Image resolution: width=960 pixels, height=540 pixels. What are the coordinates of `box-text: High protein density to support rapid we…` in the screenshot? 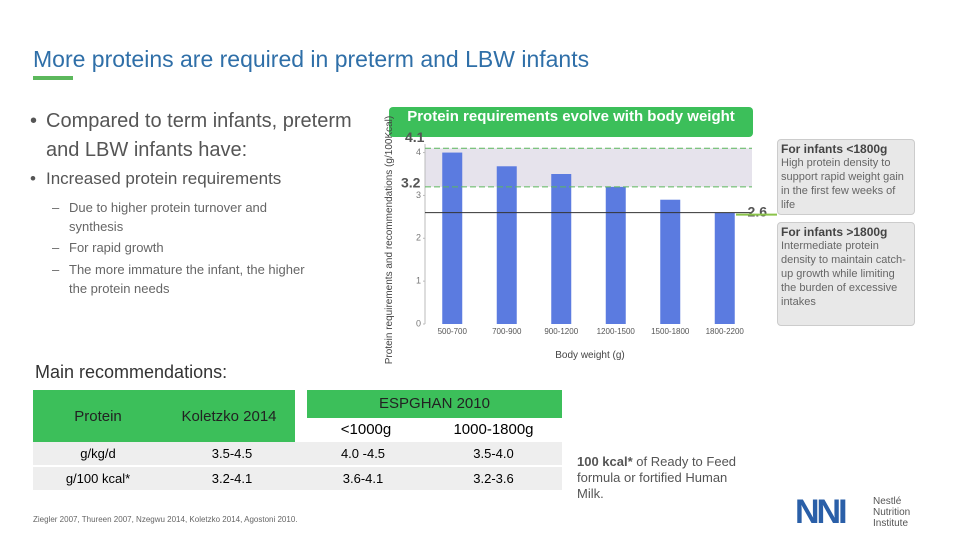 It's located at (842, 184).